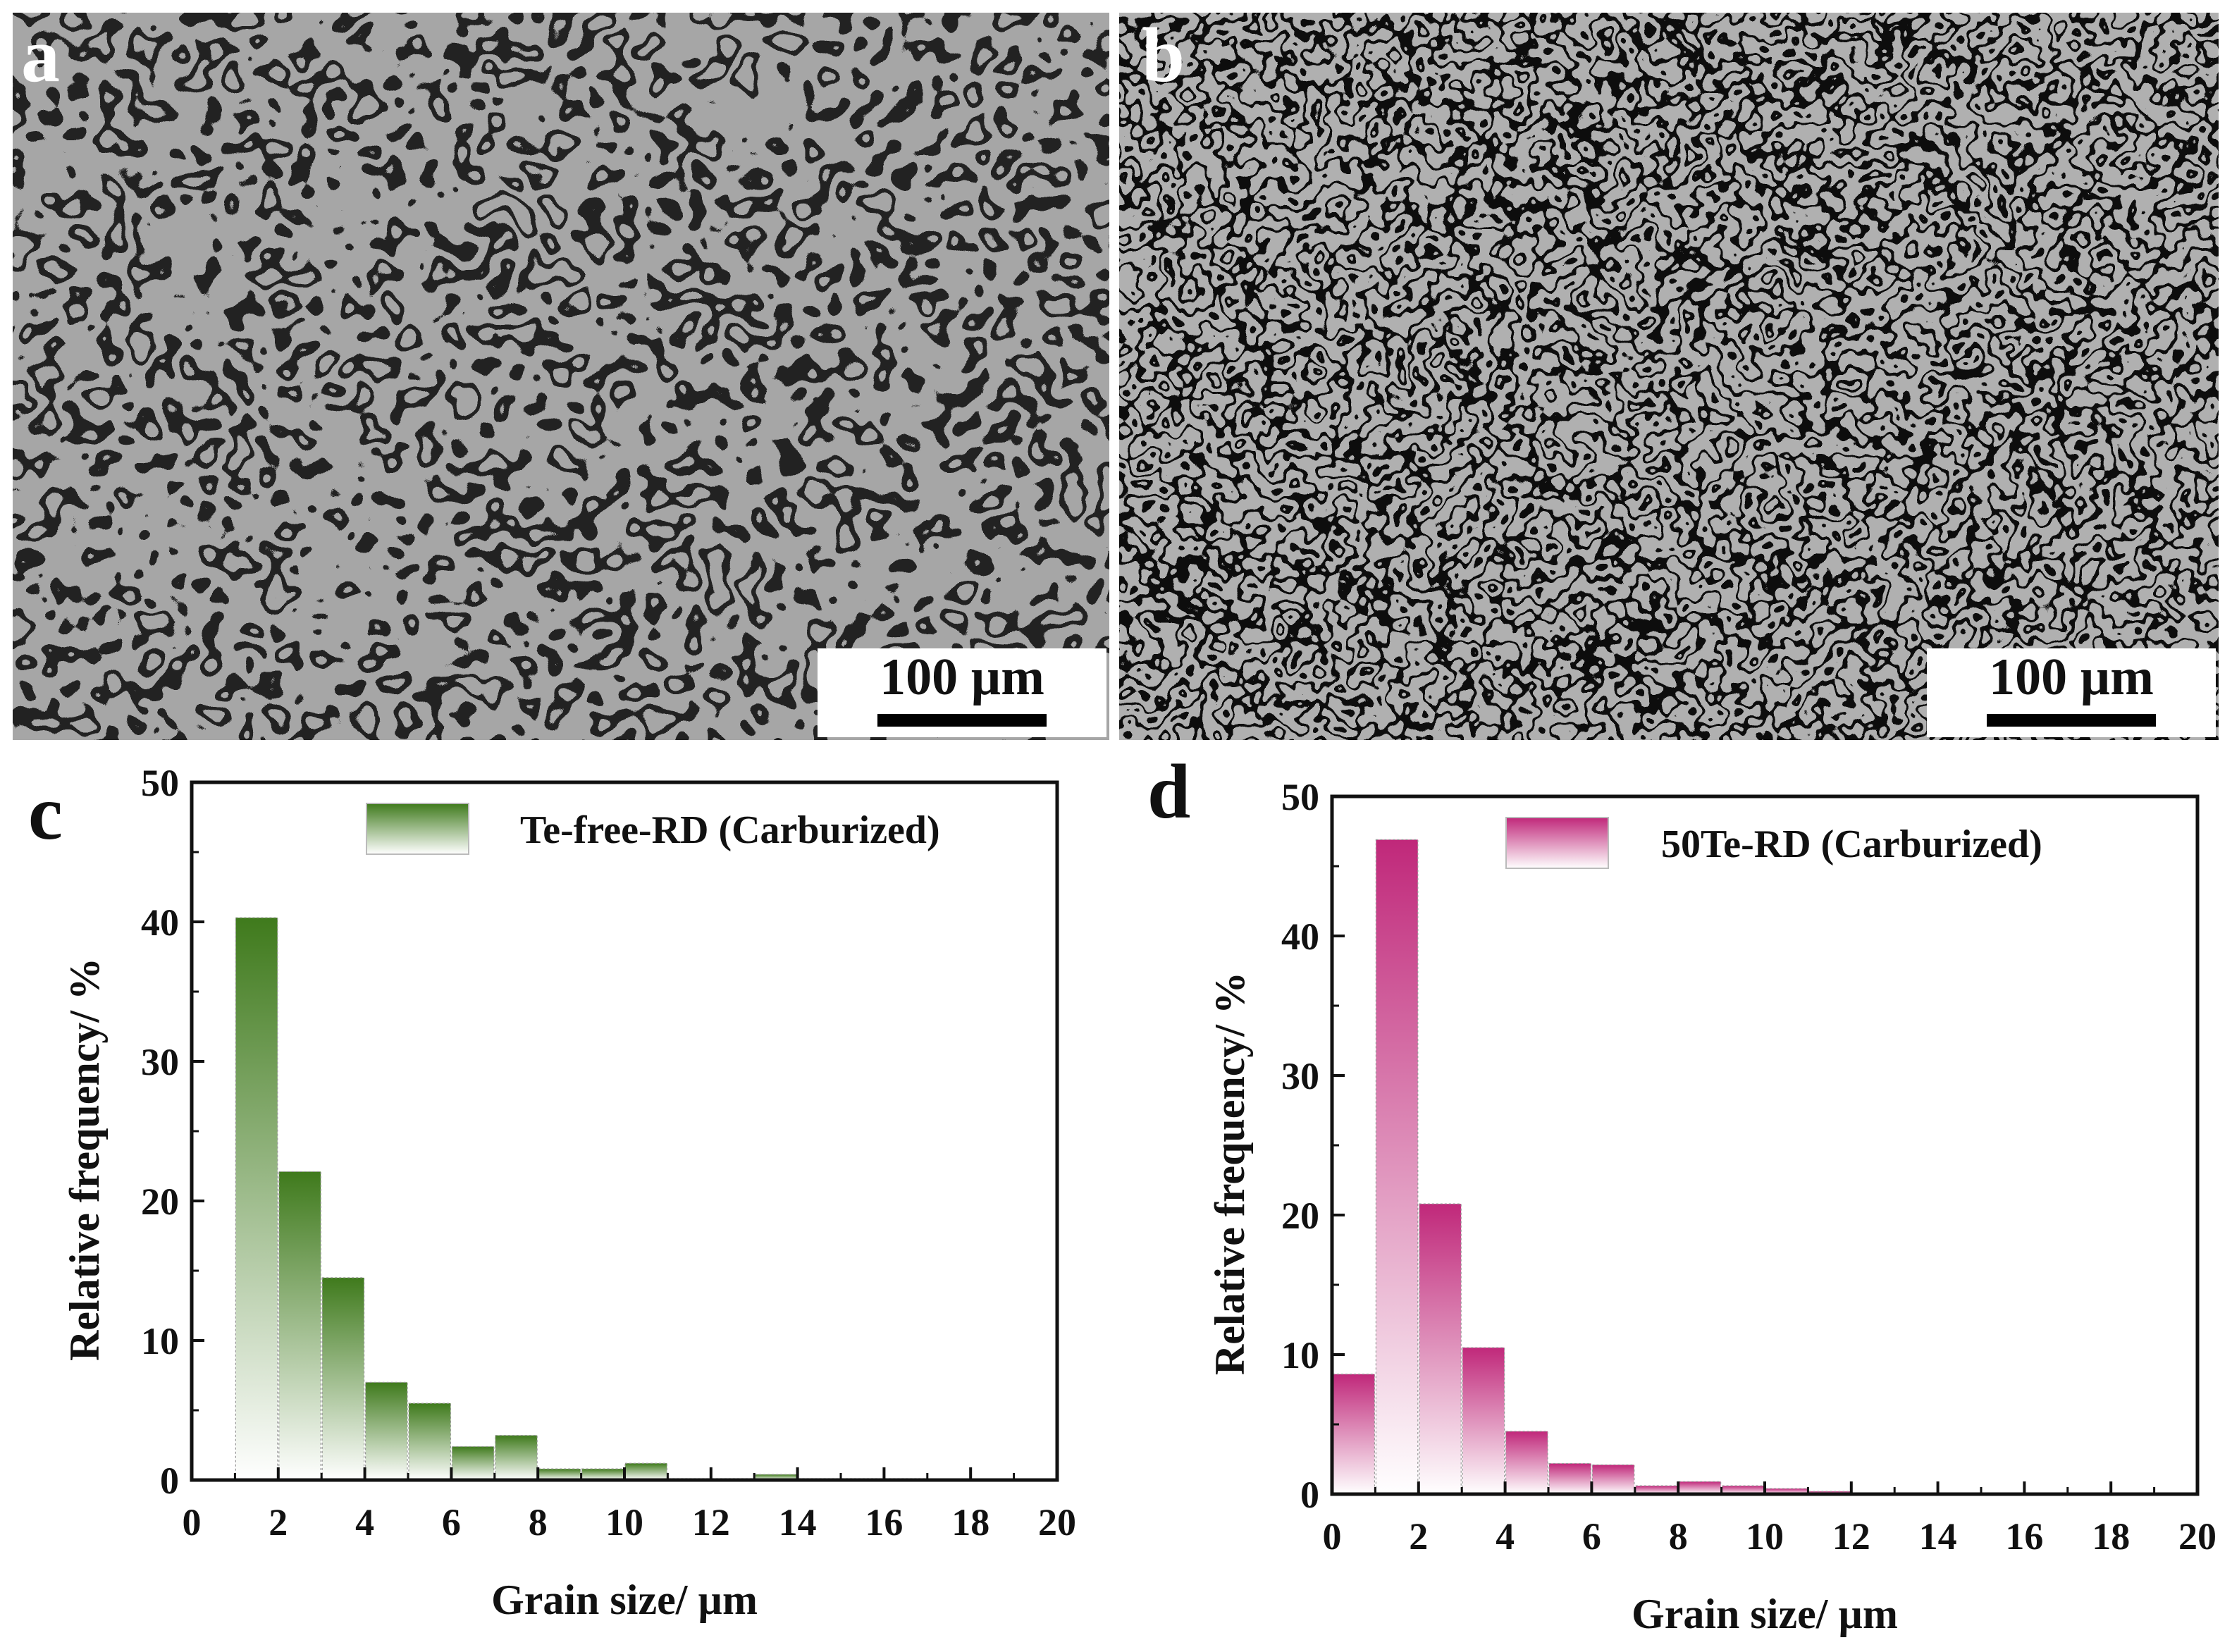 The width and height of the screenshot is (2232, 1652). Describe the element at coordinates (46, 813) in the screenshot. I see `panel-label-c: c` at that location.